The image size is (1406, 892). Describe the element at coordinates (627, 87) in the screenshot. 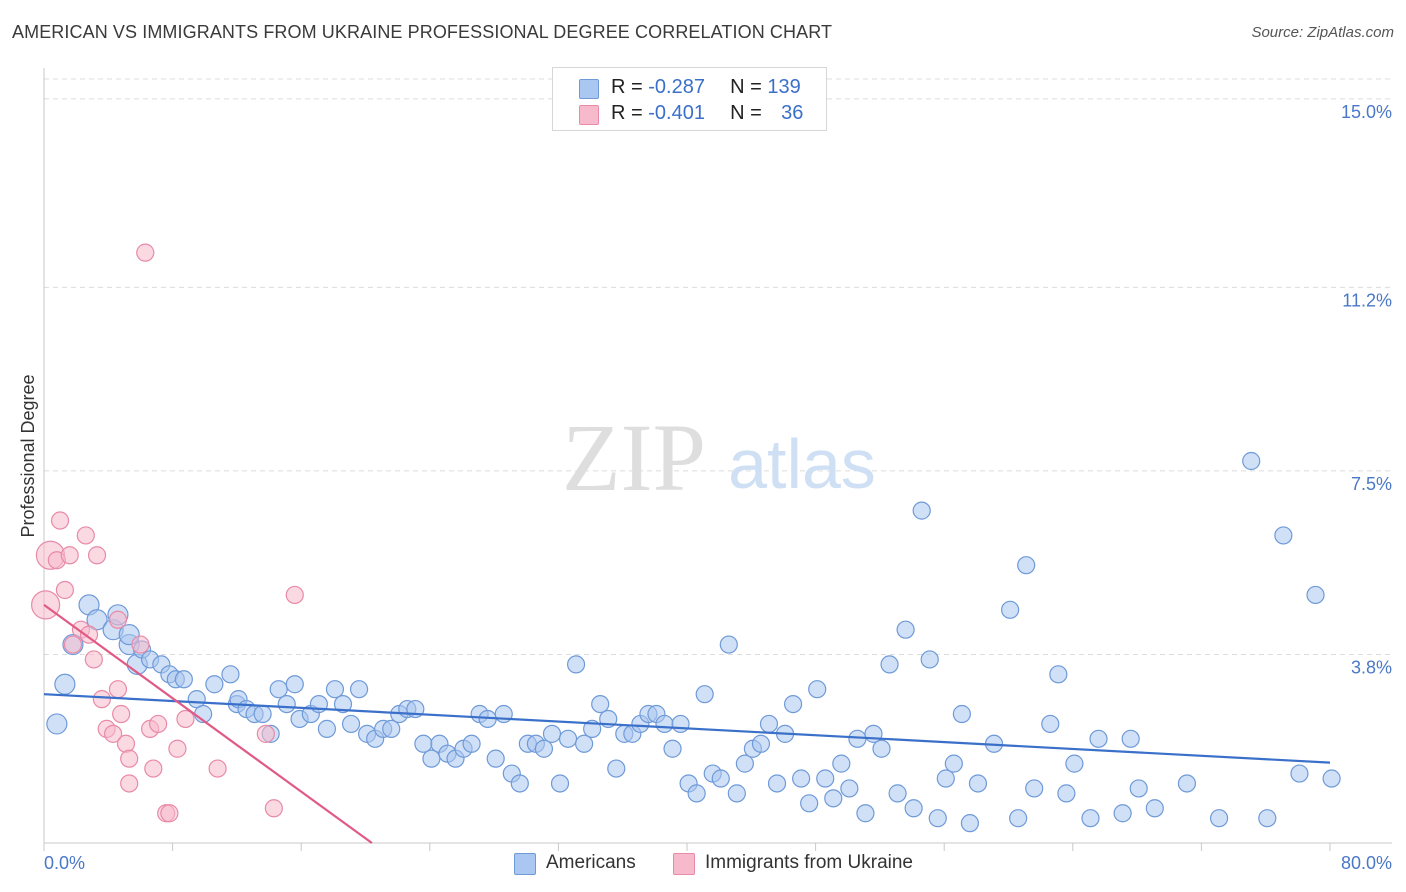

I see `legend-r-label: R =` at that location.